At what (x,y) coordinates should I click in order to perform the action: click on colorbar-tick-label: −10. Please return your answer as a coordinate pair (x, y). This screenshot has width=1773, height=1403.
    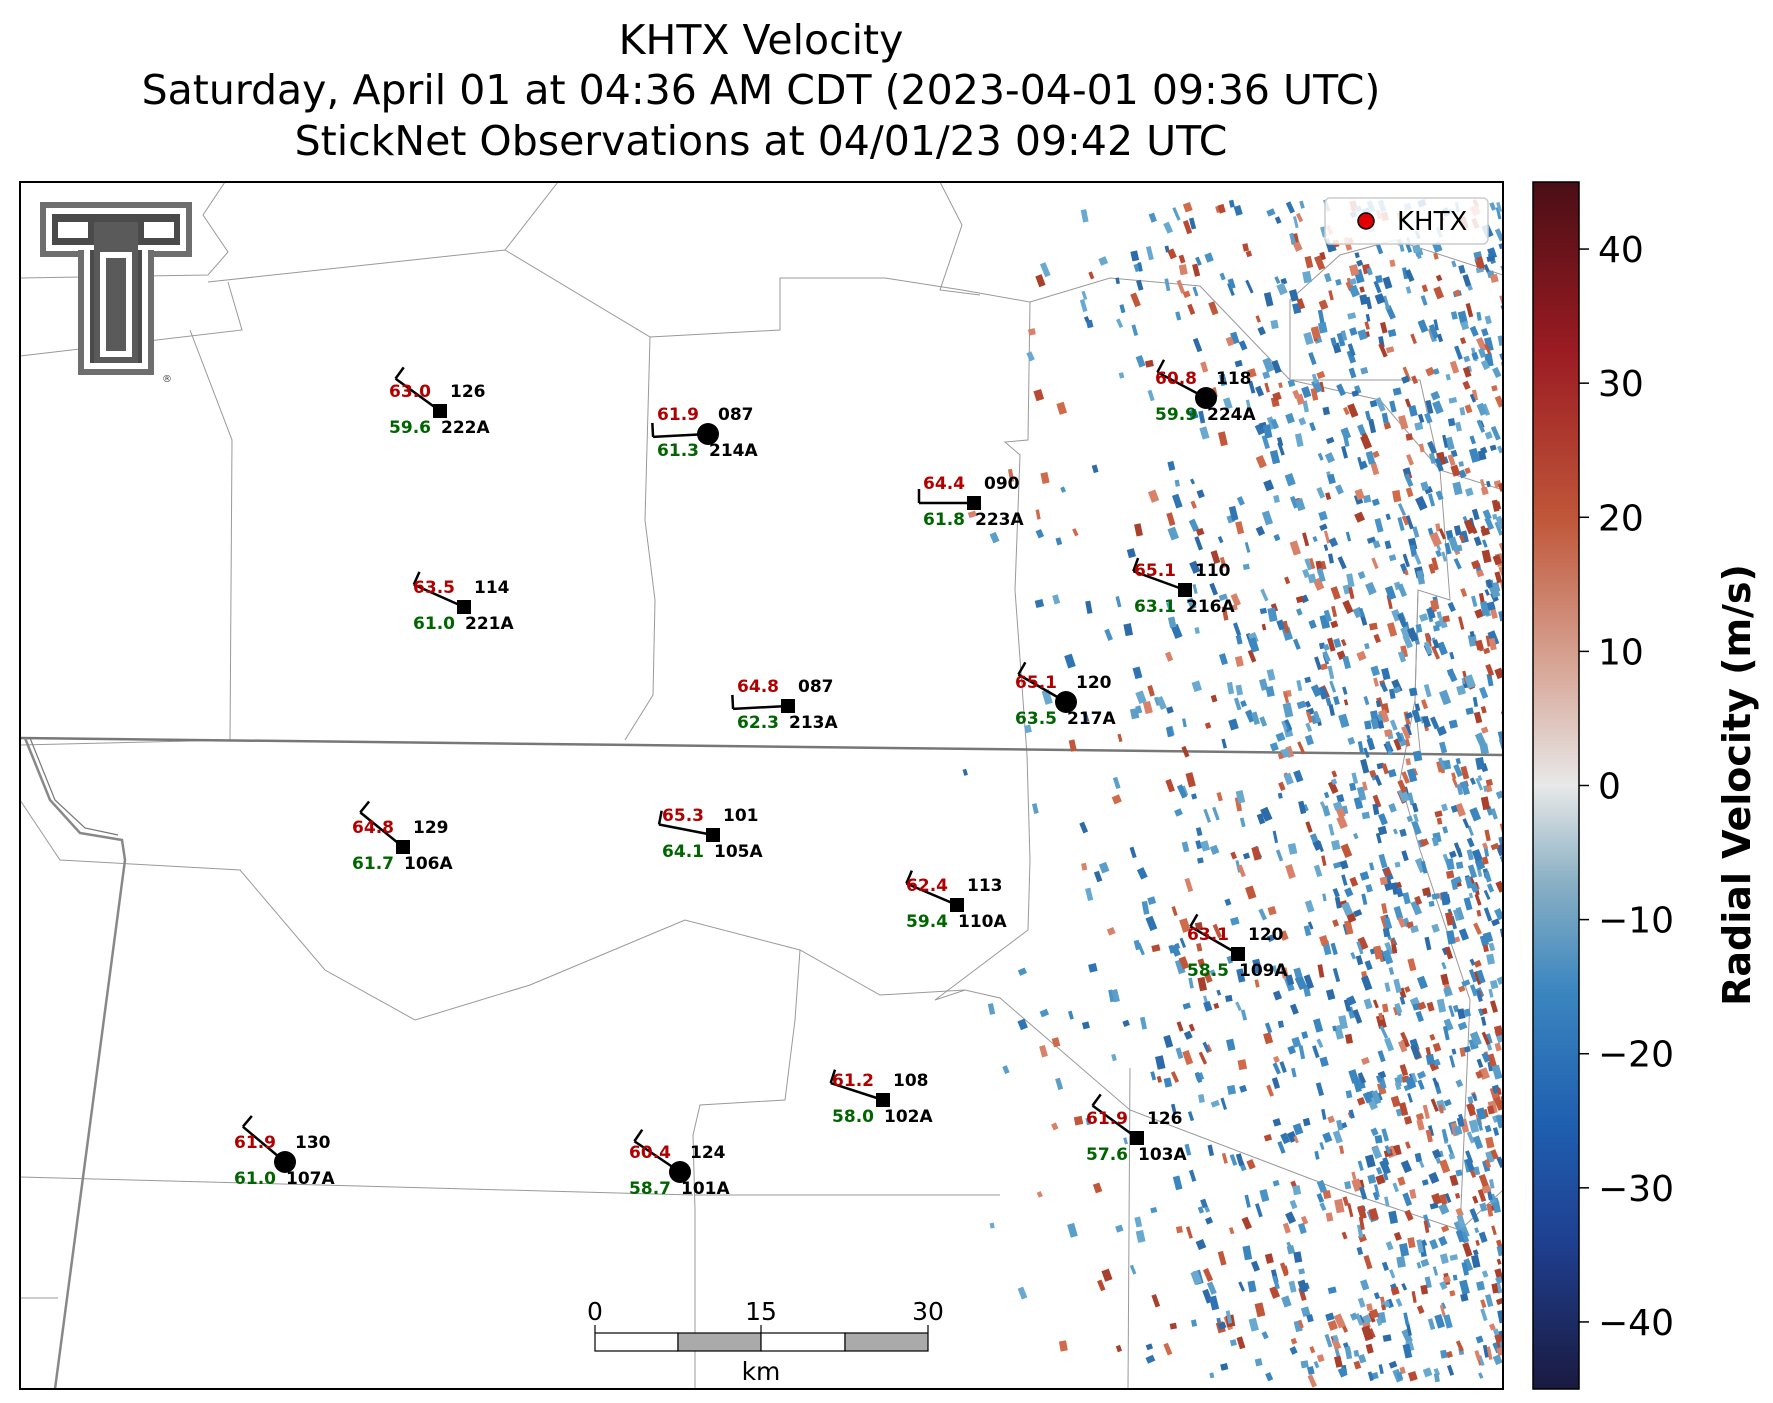
    Looking at the image, I should click on (1636, 921).